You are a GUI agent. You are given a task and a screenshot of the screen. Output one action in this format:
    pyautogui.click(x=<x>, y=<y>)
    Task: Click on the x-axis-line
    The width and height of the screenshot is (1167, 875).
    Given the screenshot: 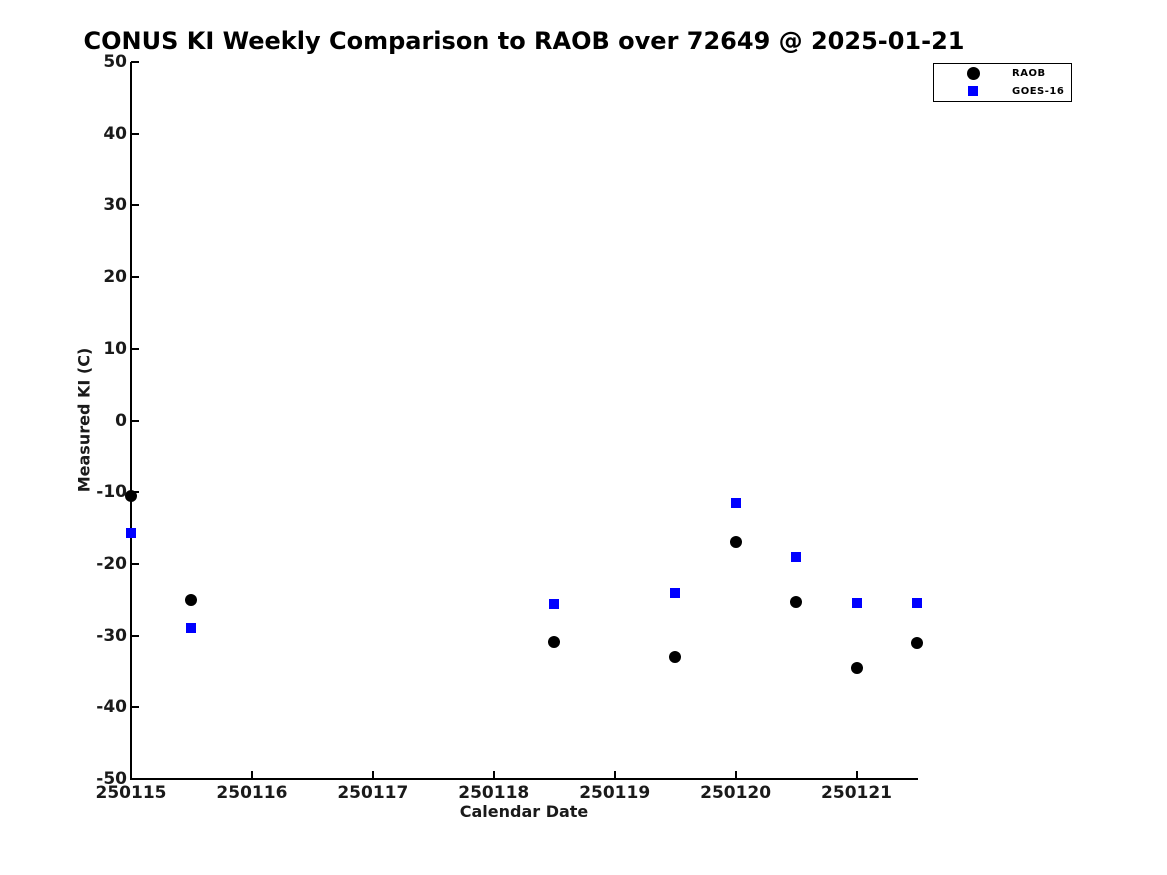 What is the action you would take?
    pyautogui.click(x=524, y=779)
    